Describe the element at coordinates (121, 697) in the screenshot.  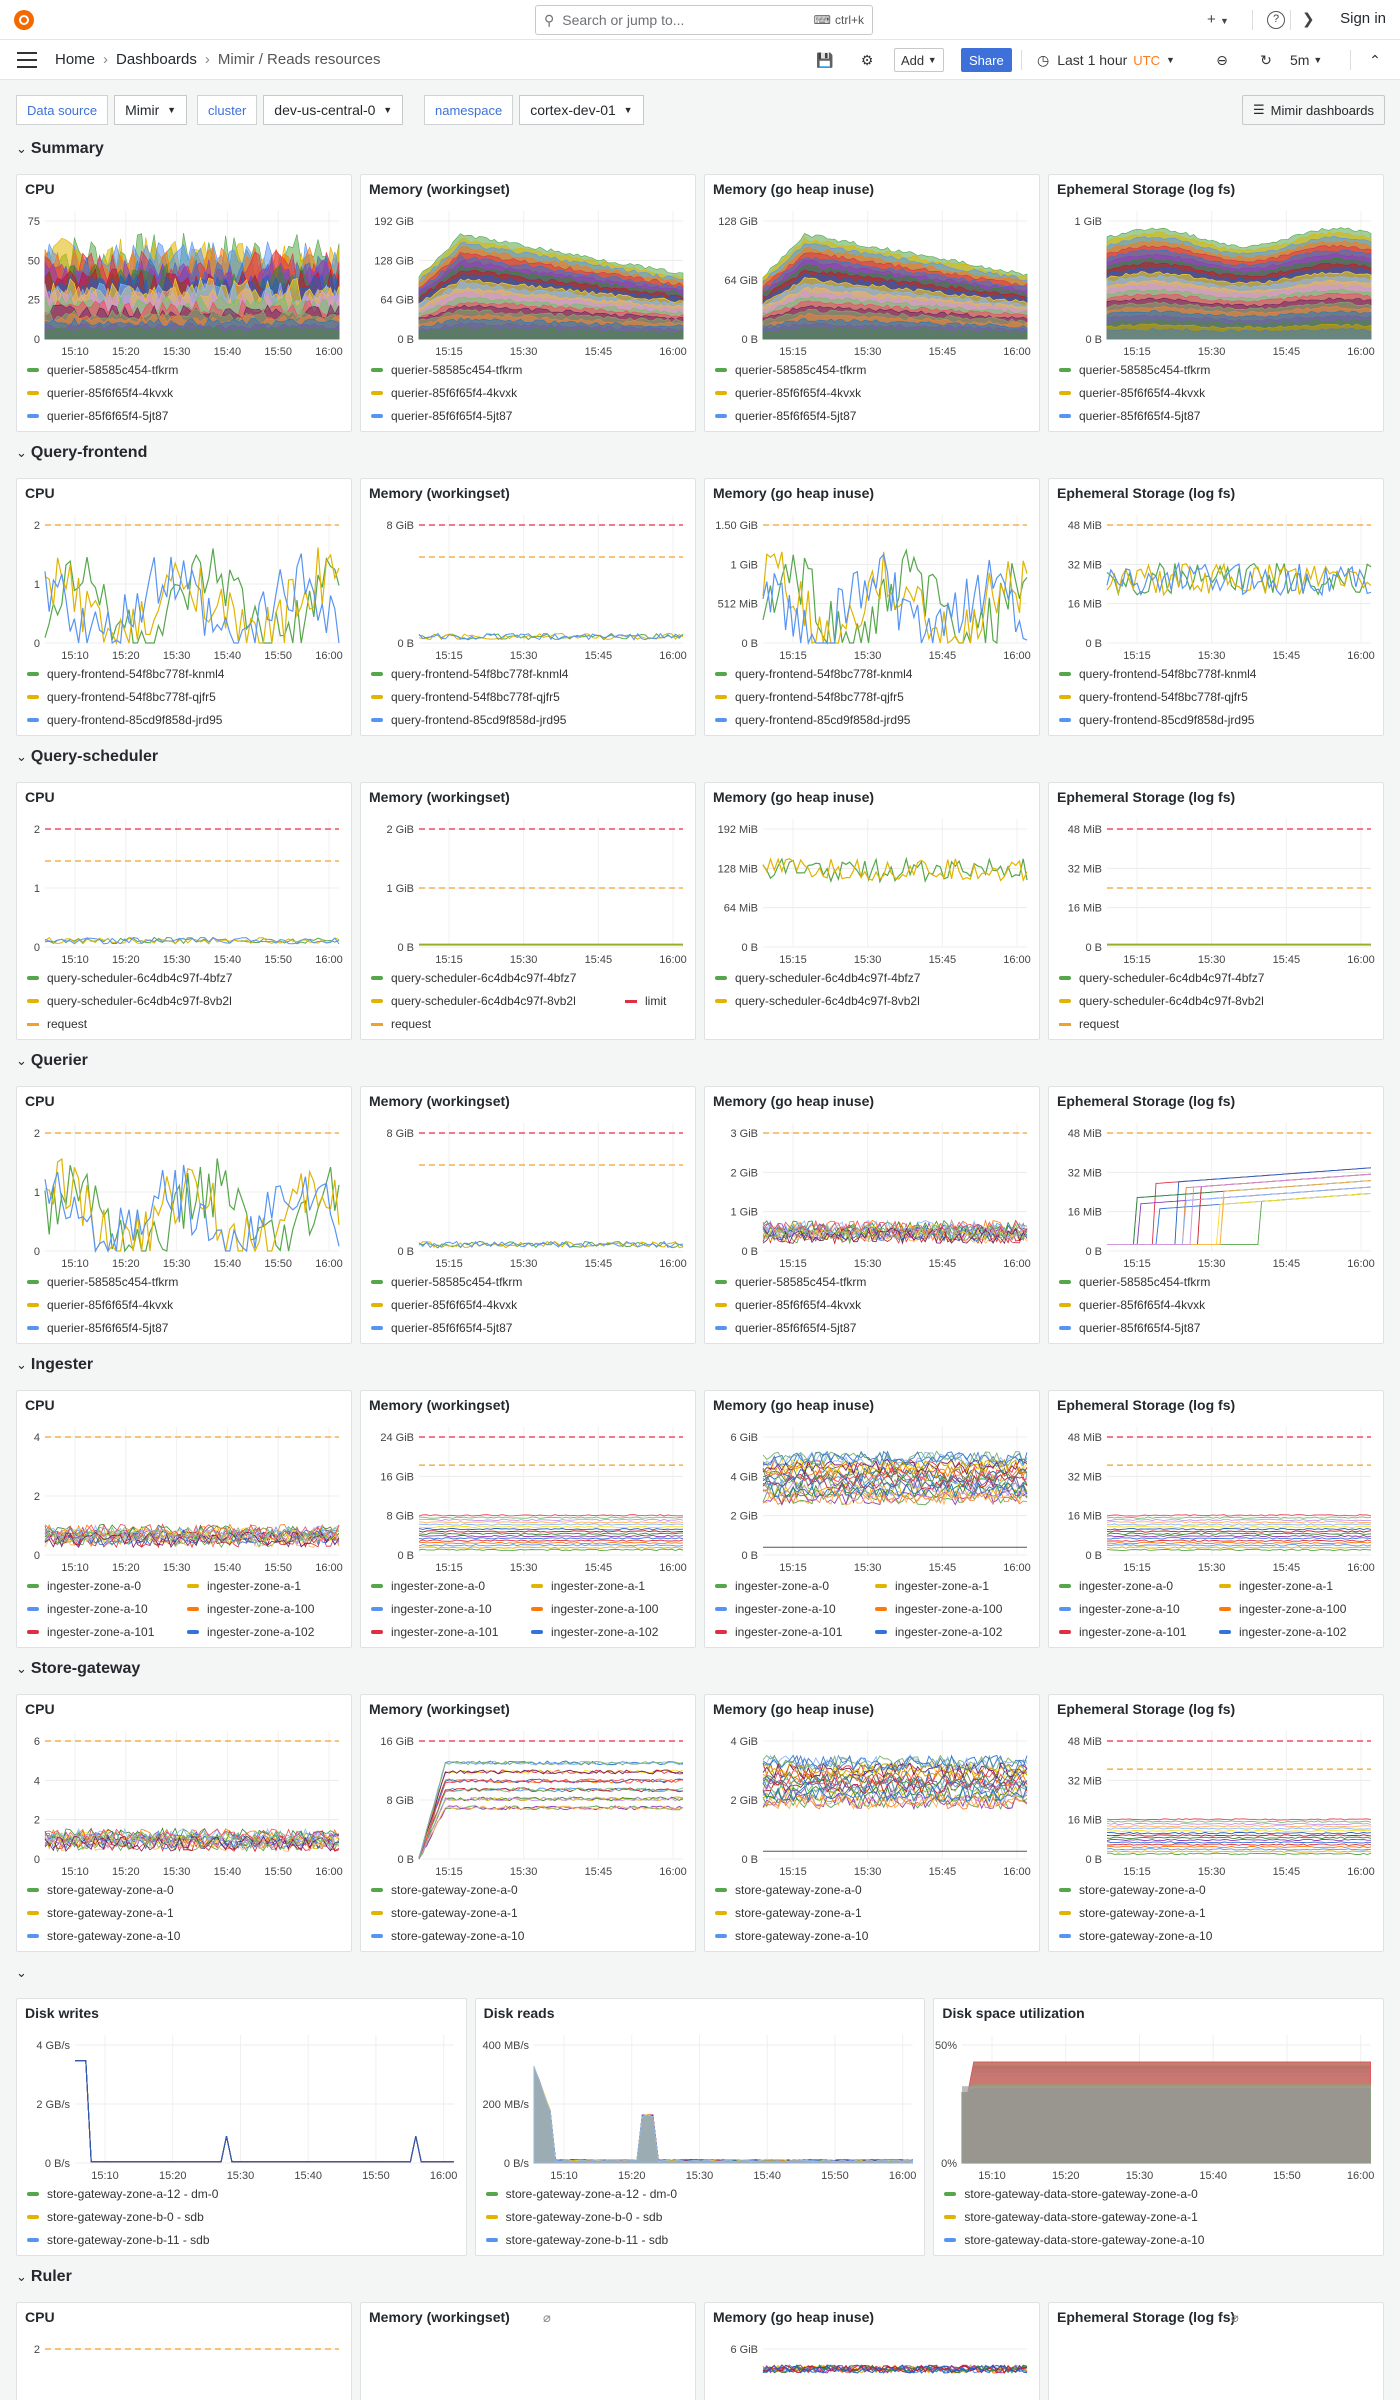
I see `legend-item: query-frontend-54f8bc778f-qjfr5` at that location.